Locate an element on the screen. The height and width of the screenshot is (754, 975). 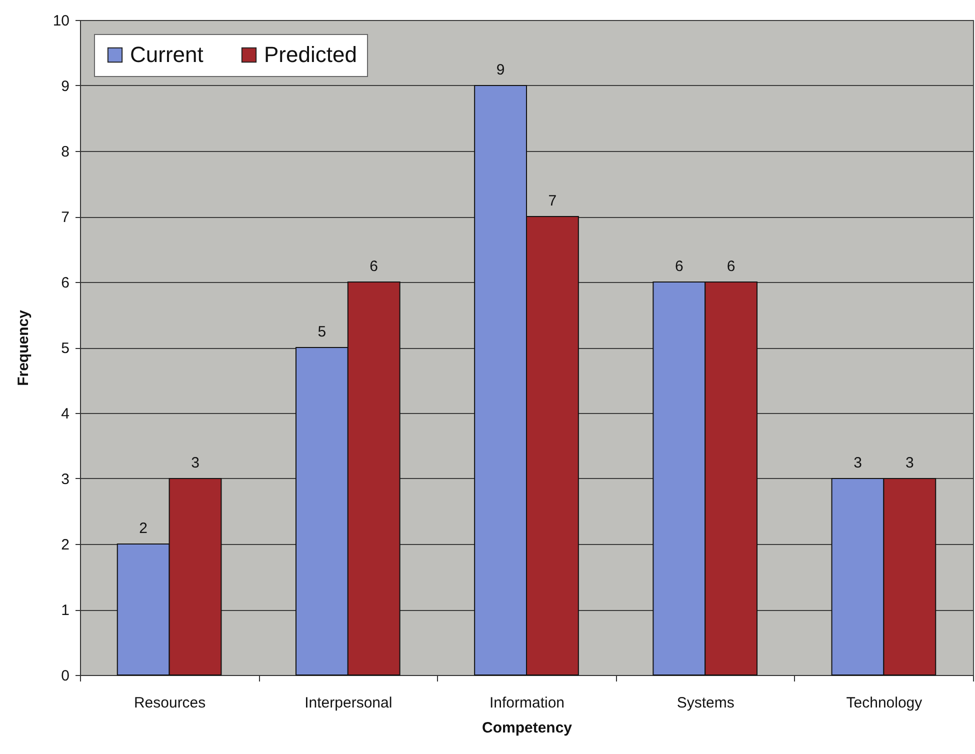
y-axis-title: Frequency is located at coordinates (23, 347).